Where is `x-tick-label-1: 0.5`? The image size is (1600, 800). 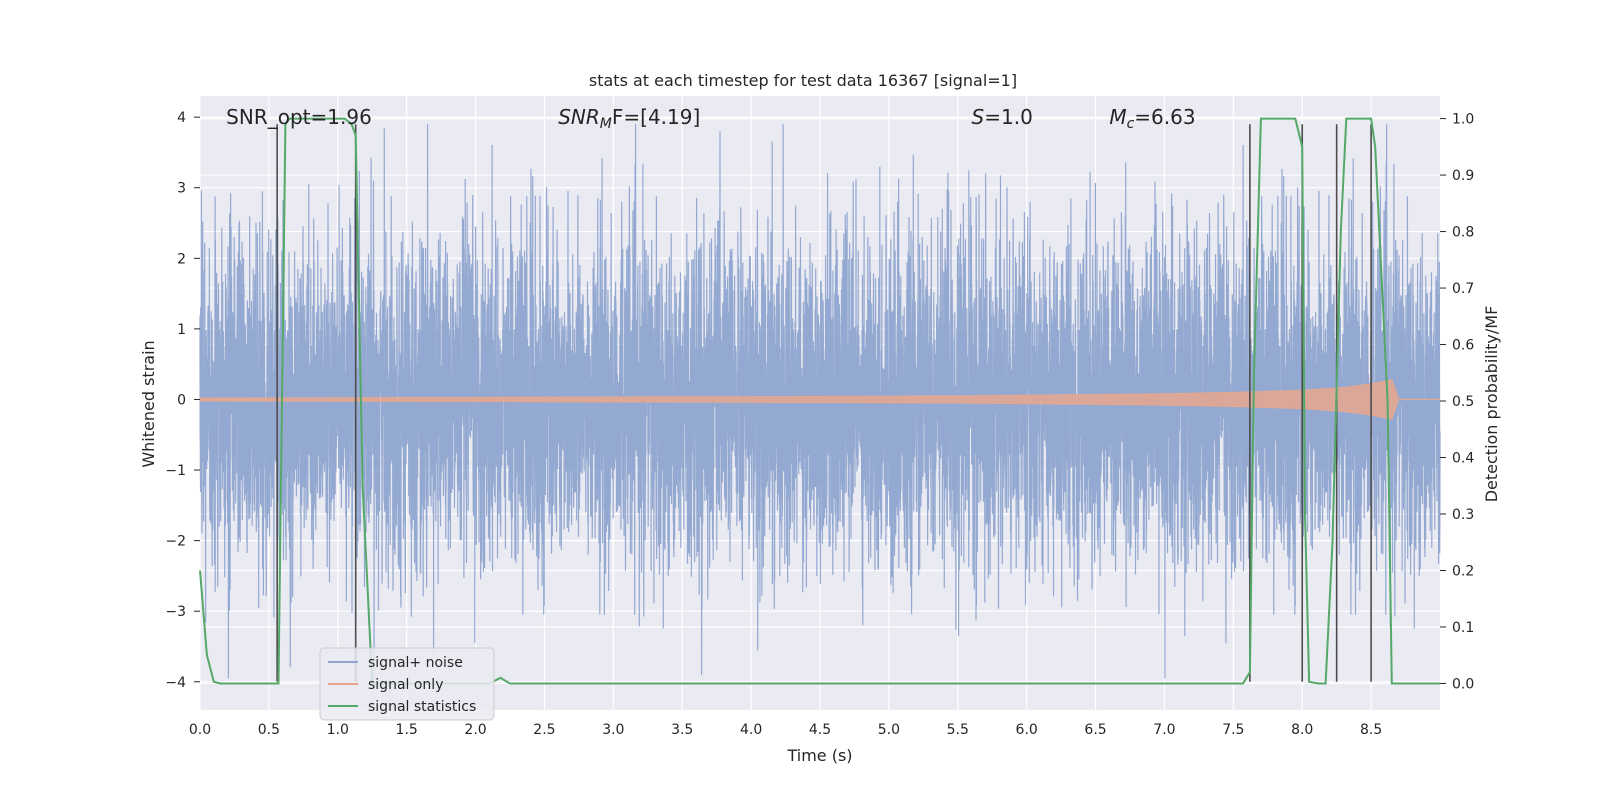
x-tick-label-1: 0.5 is located at coordinates (269, 730).